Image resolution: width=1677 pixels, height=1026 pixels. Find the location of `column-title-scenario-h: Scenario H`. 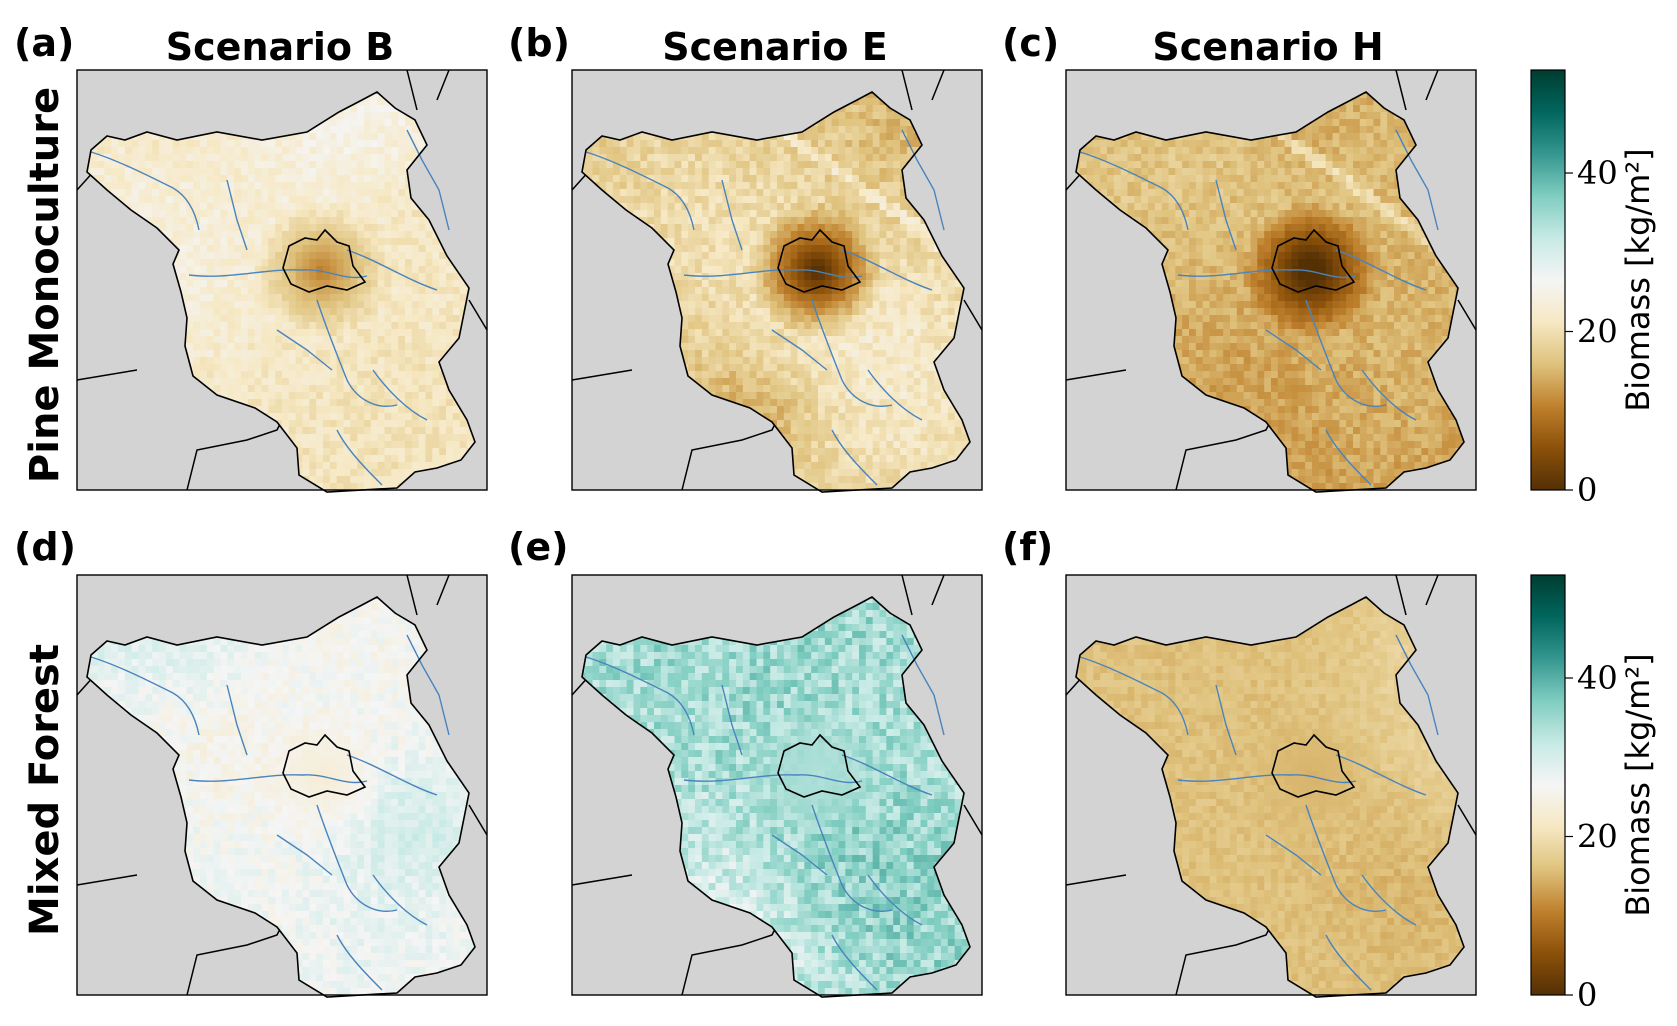

column-title-scenario-h: Scenario H is located at coordinates (1267, 47).